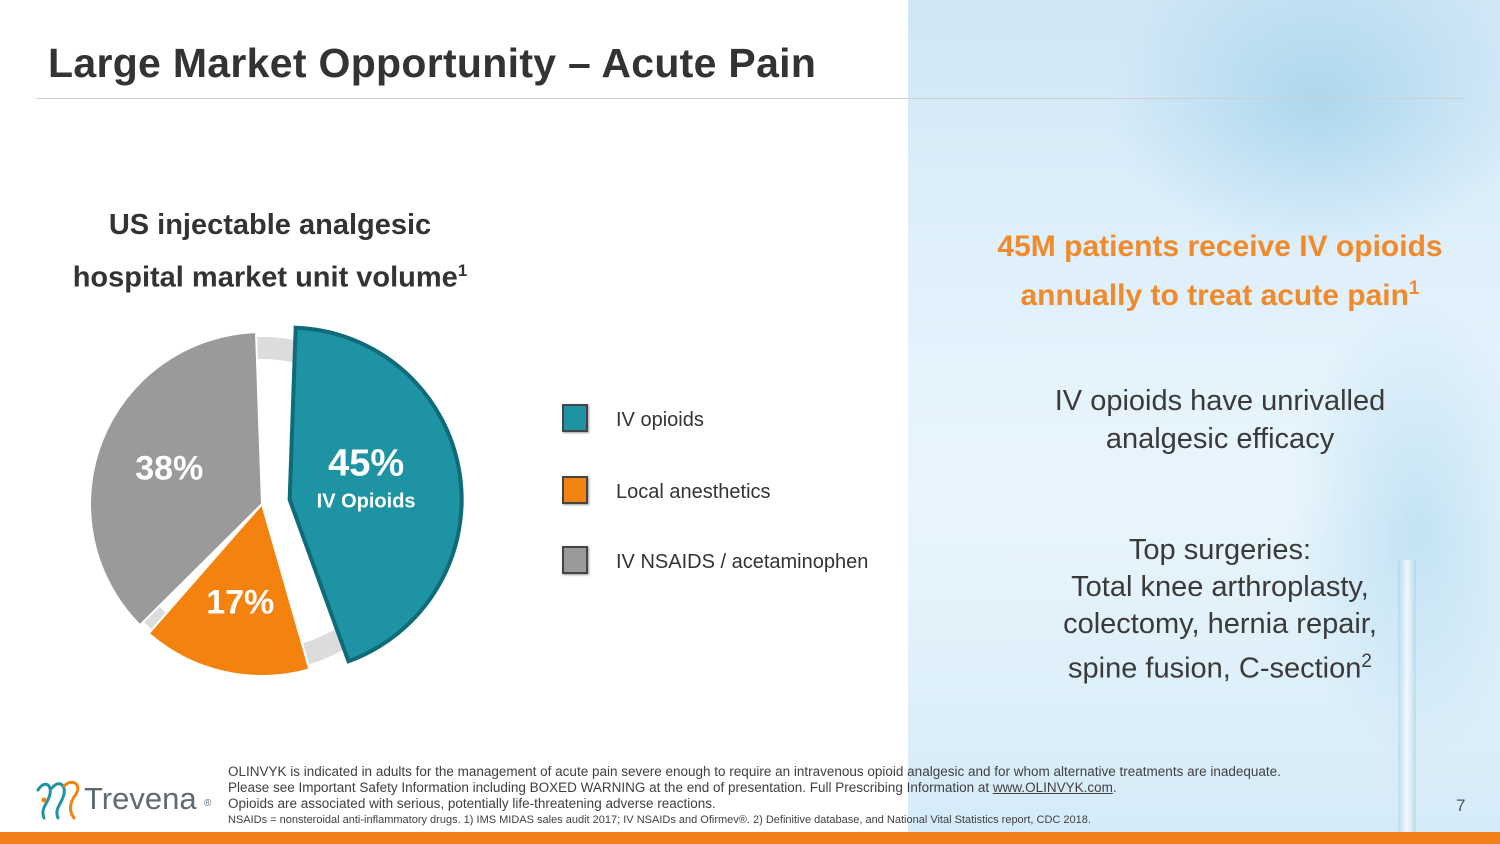 Image resolution: width=1500 pixels, height=844 pixels. I want to click on pie-chart: 45% IV Opioids 17% 38%, so click(276, 501).